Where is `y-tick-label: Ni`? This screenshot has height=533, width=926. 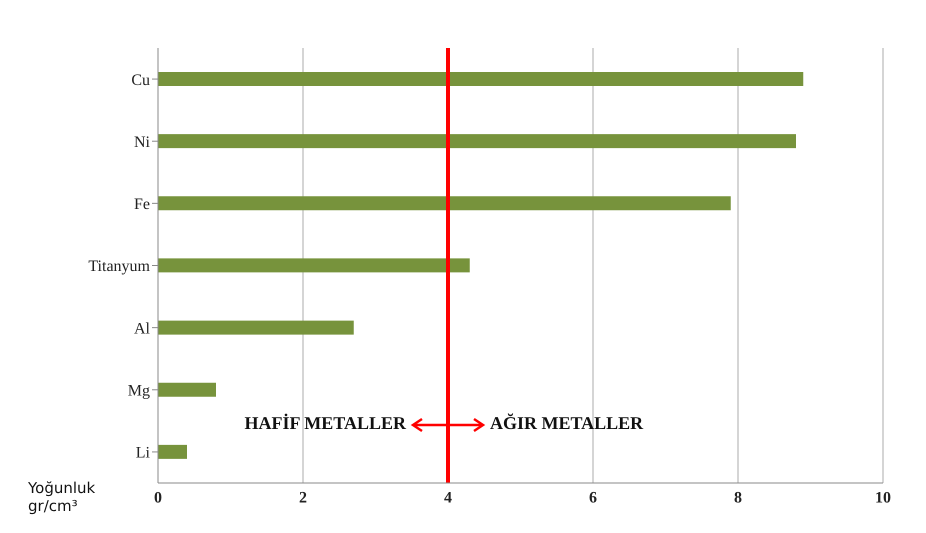
y-tick-label: Ni is located at coordinates (142, 142).